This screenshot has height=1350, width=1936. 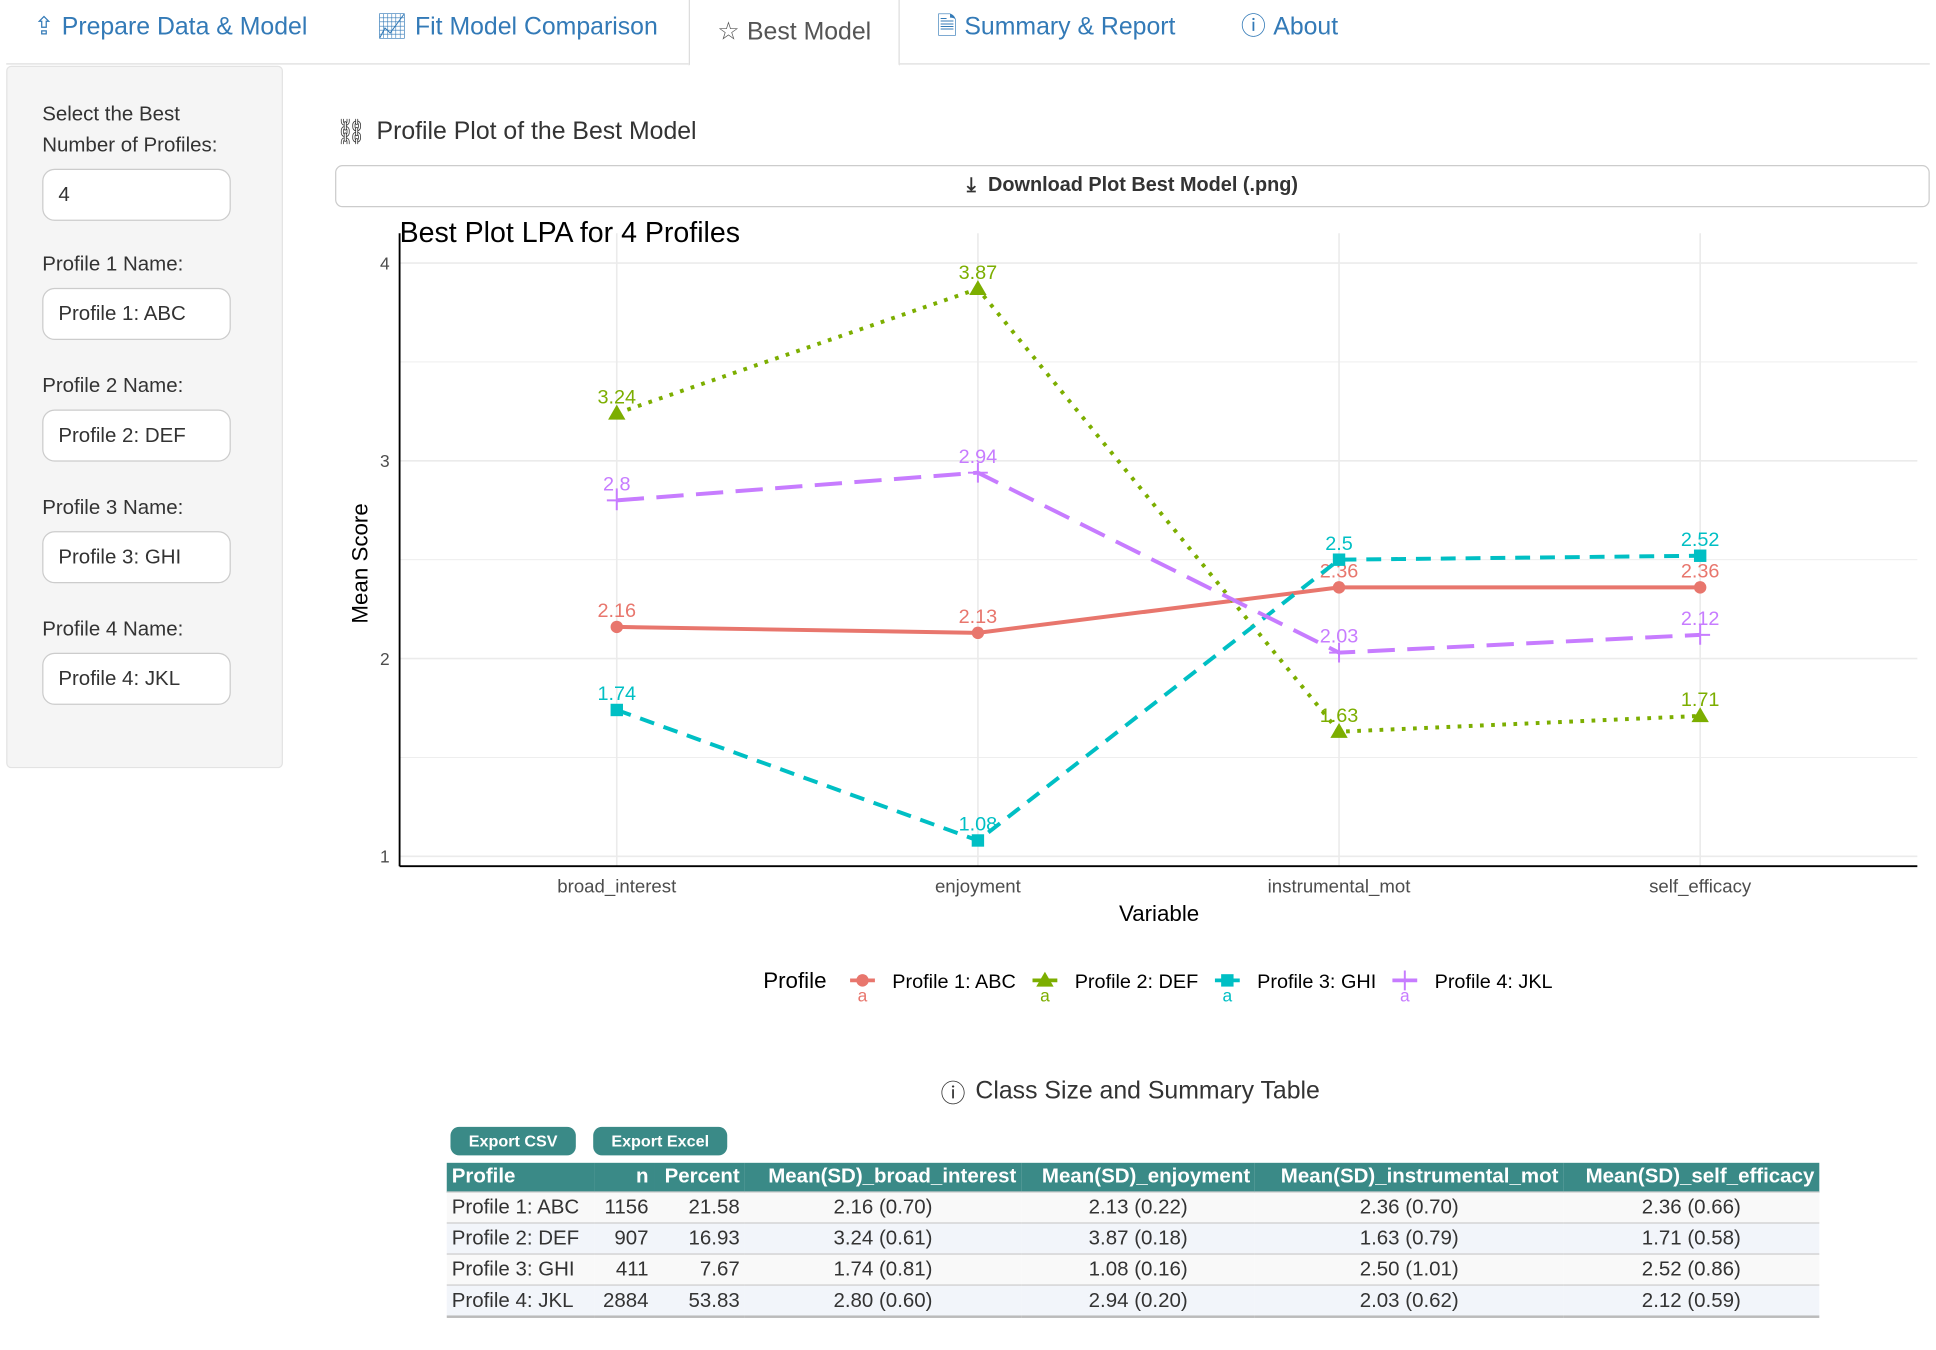 I want to click on export-excel-button: Export Excel, so click(x=660, y=1141).